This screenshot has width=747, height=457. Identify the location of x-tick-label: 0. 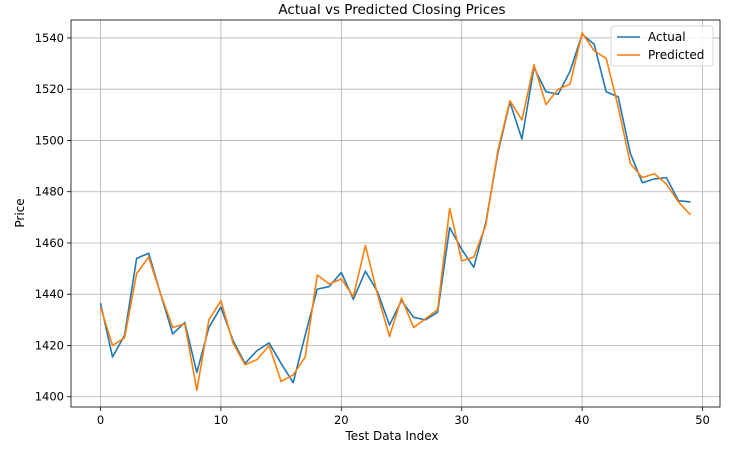
(100, 420).